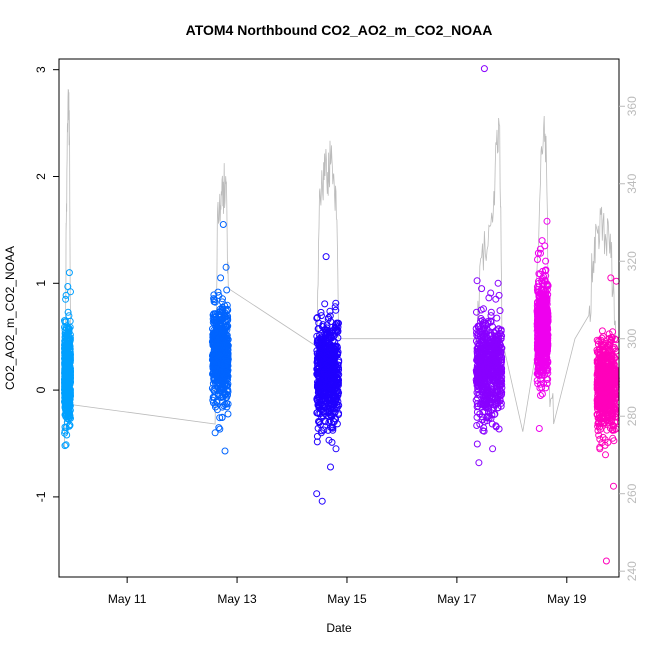 The image size is (650, 650). Describe the element at coordinates (237, 599) in the screenshot. I see `x-tick-label: May 13` at that location.